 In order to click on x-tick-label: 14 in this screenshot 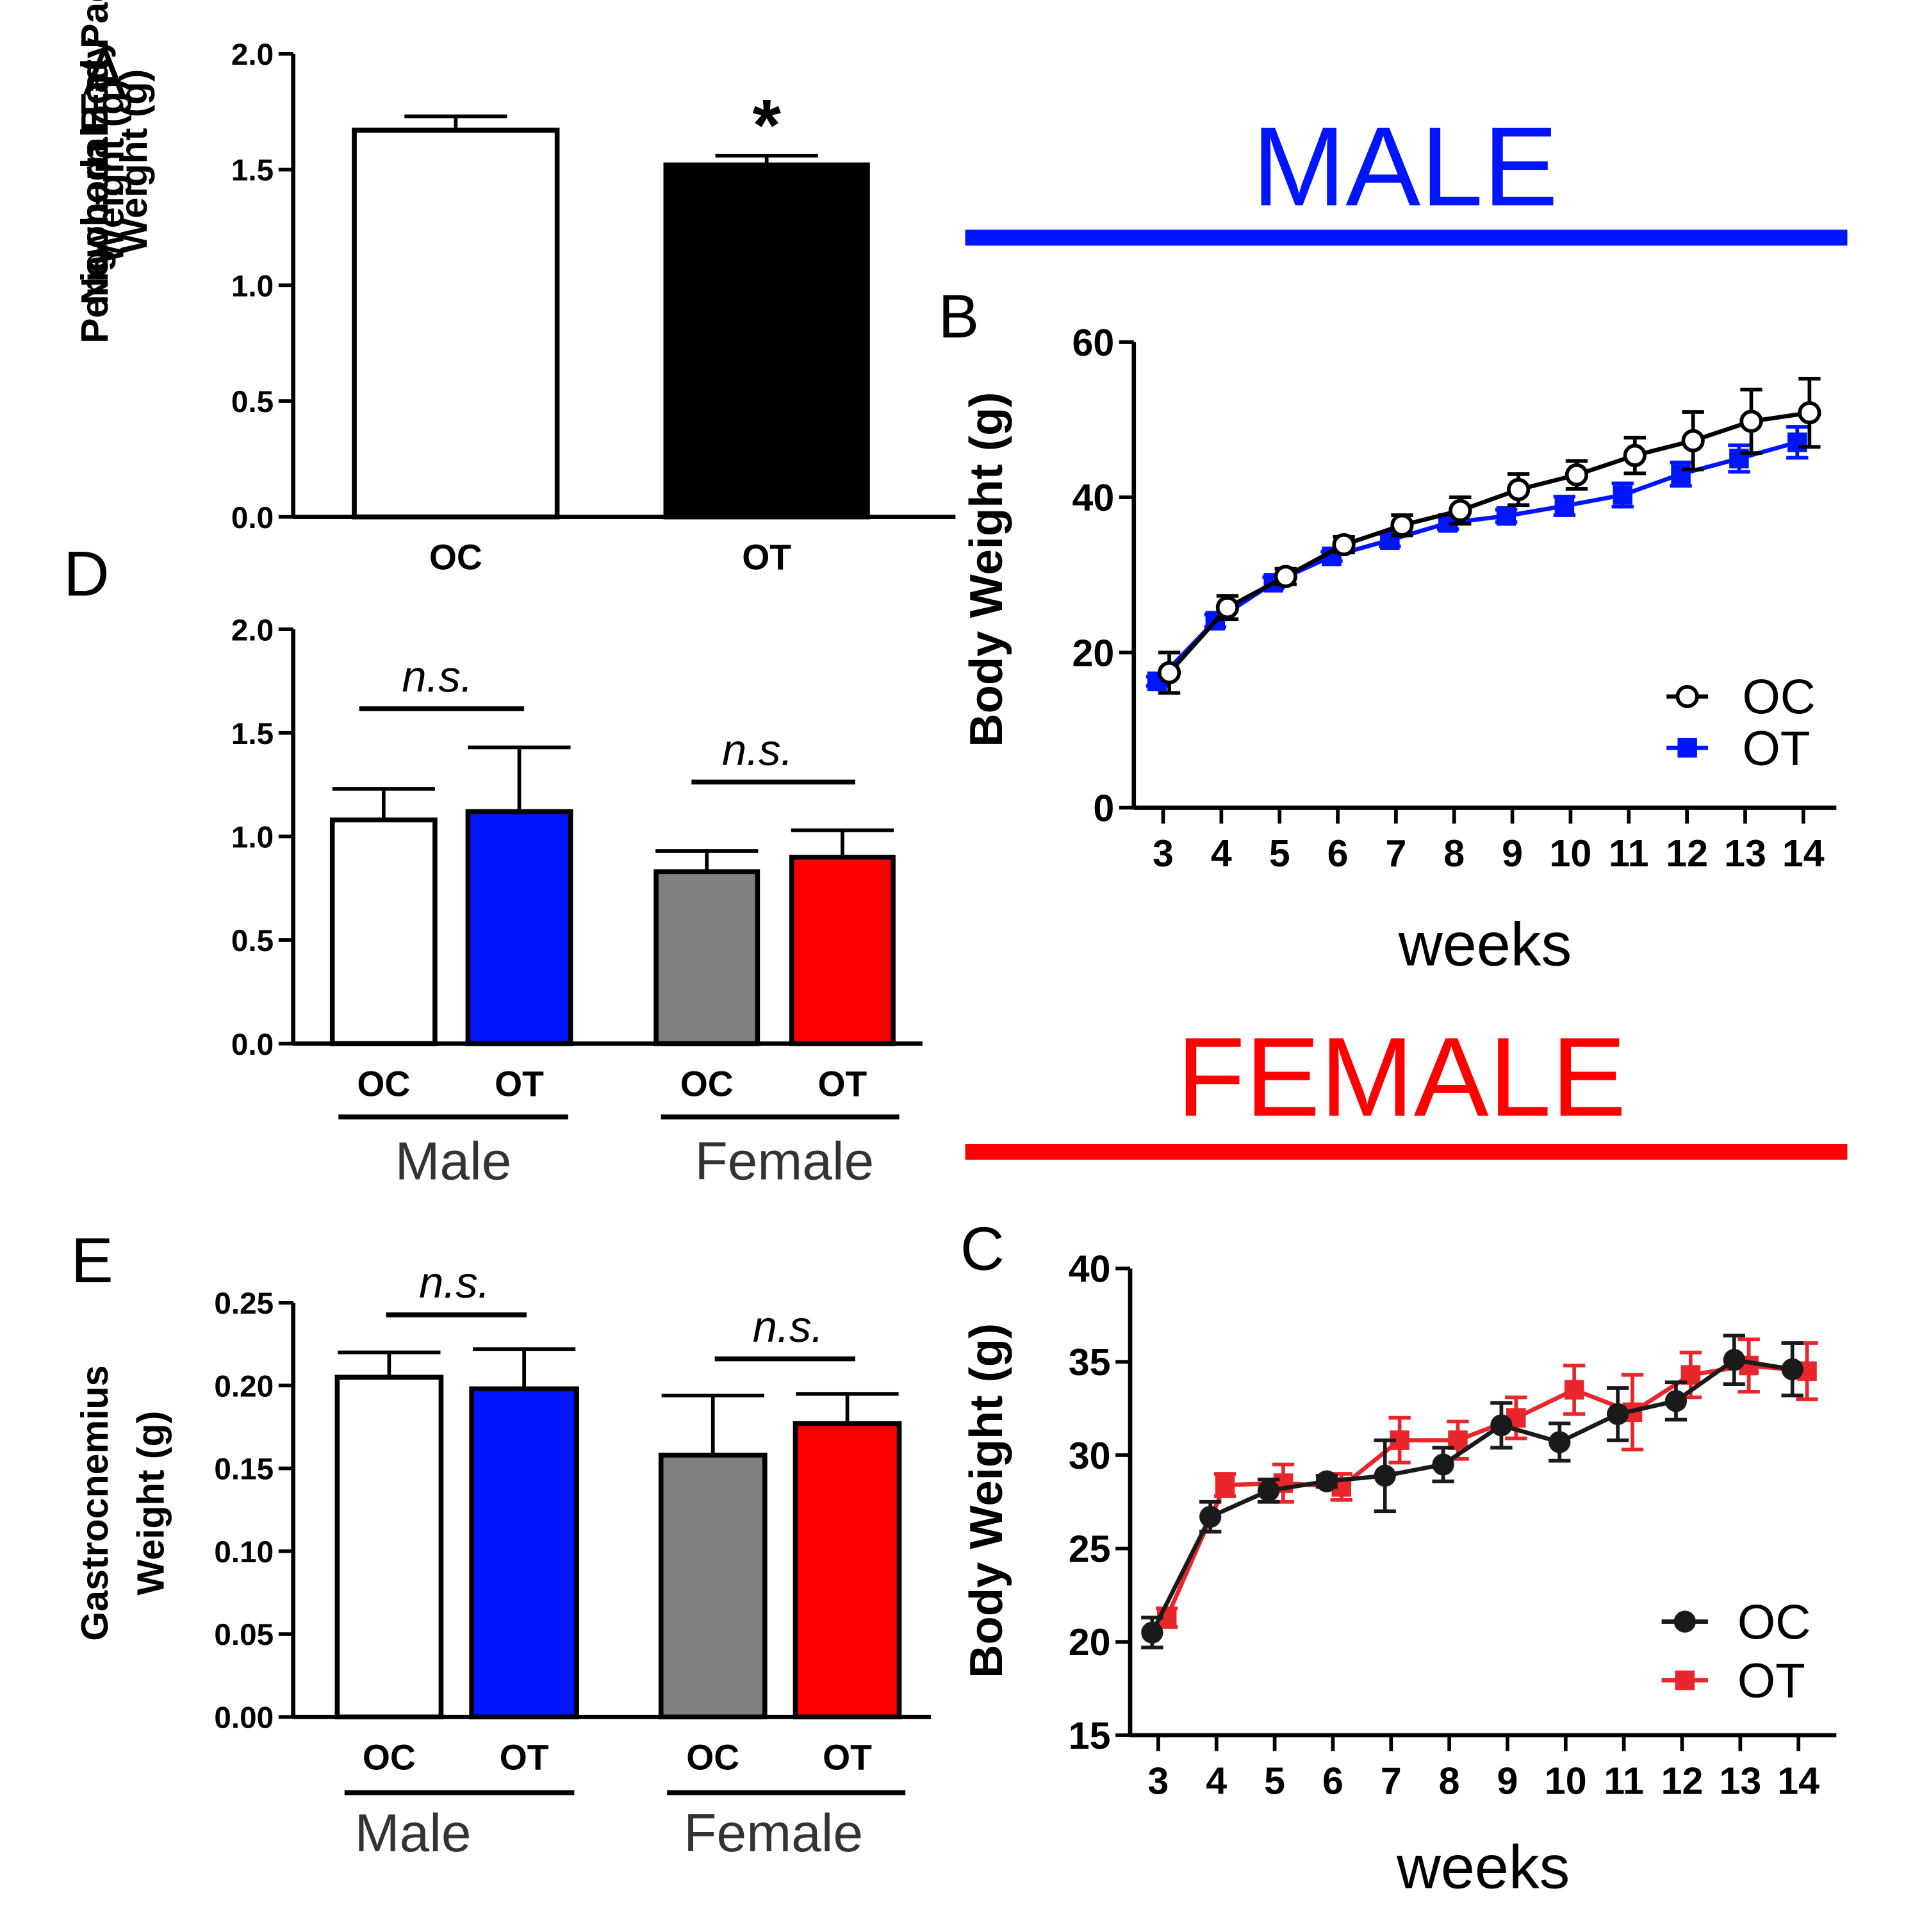, I will do `click(1804, 853)`.